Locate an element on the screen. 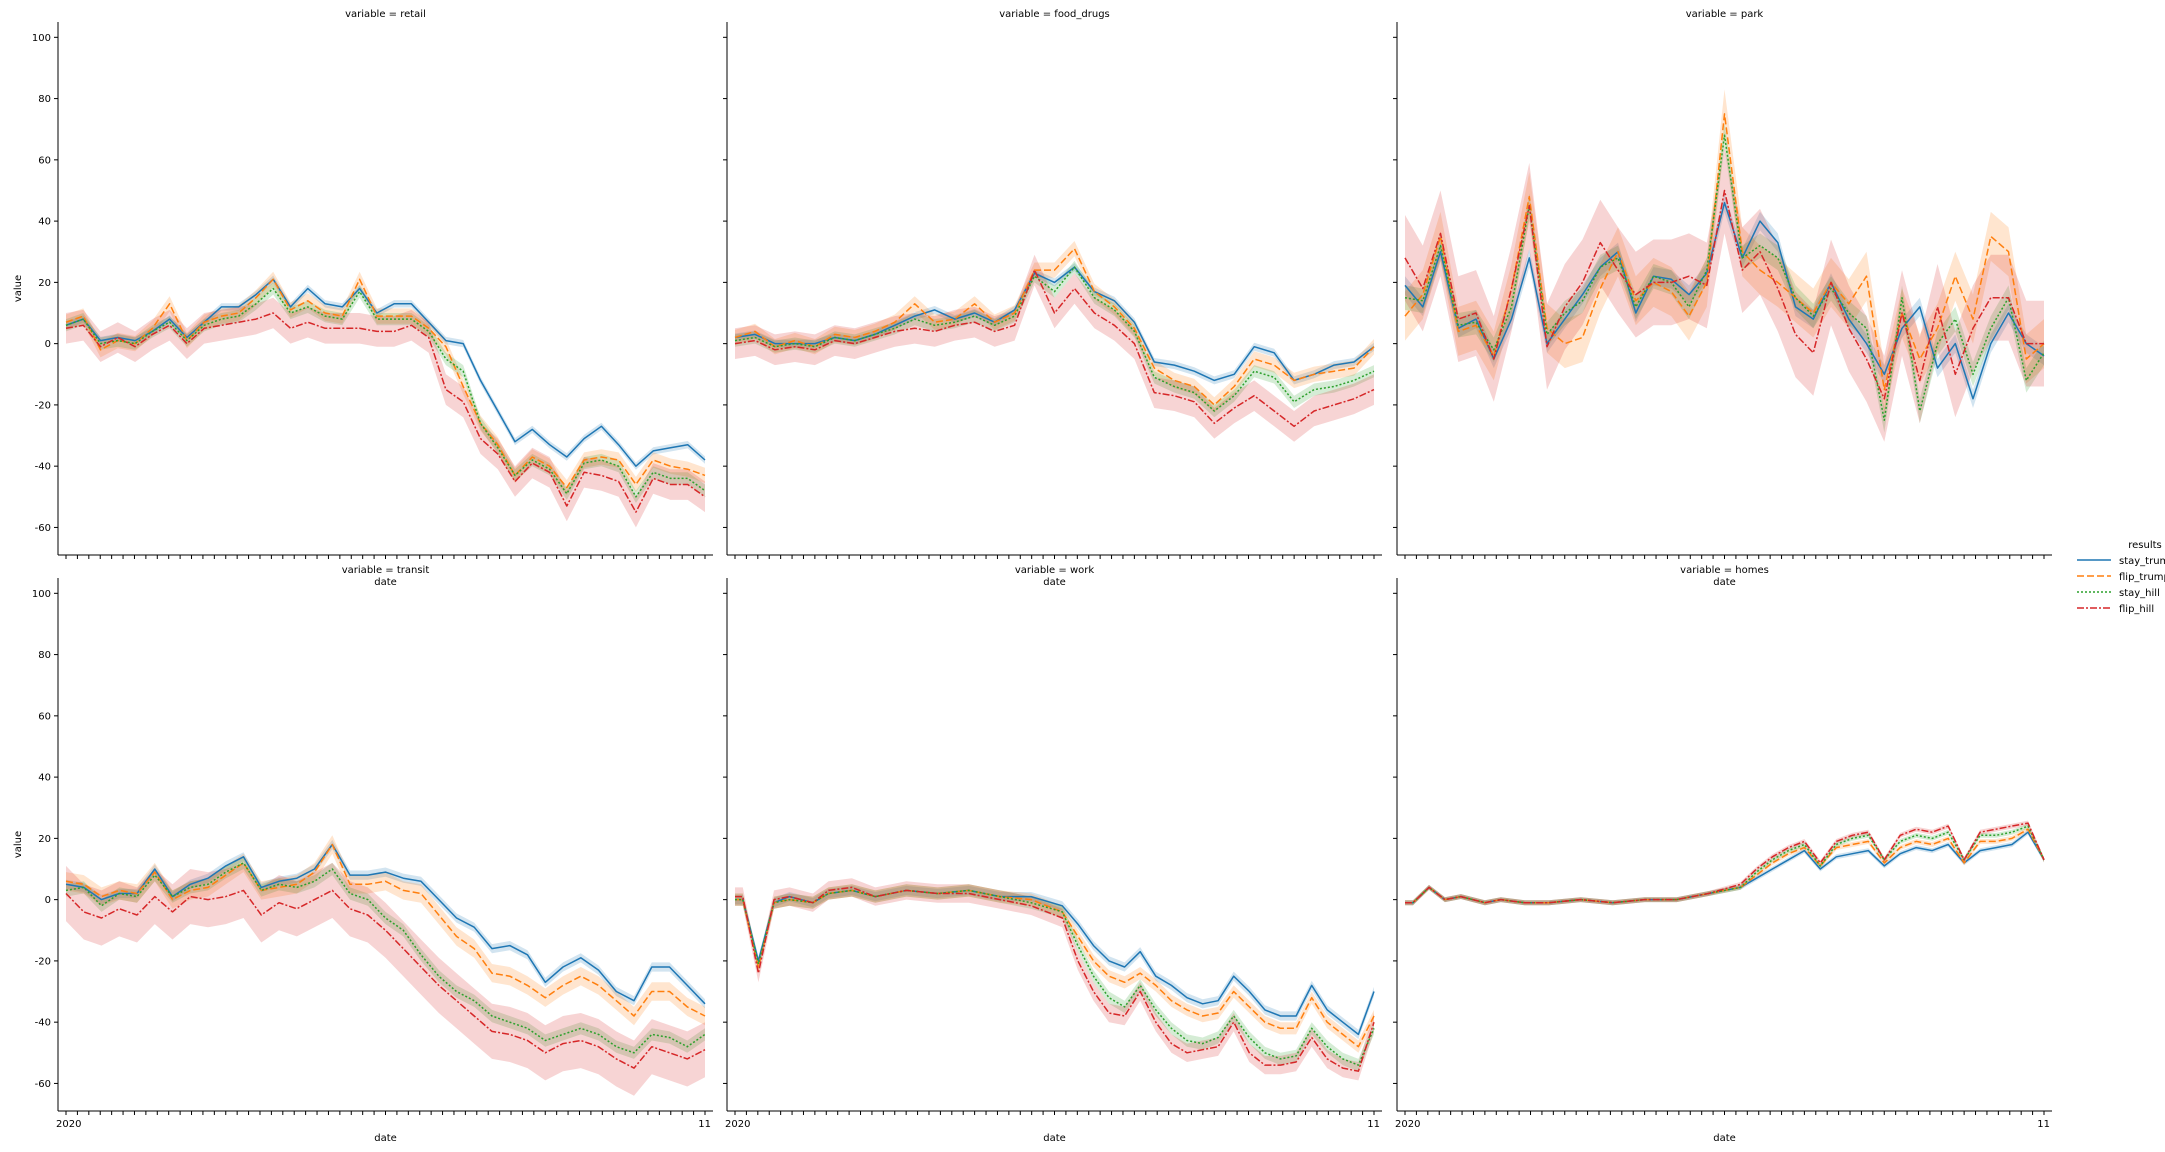 This screenshot has height=1152, width=2165. legend-label: flip_trump is located at coordinates (2142, 577).